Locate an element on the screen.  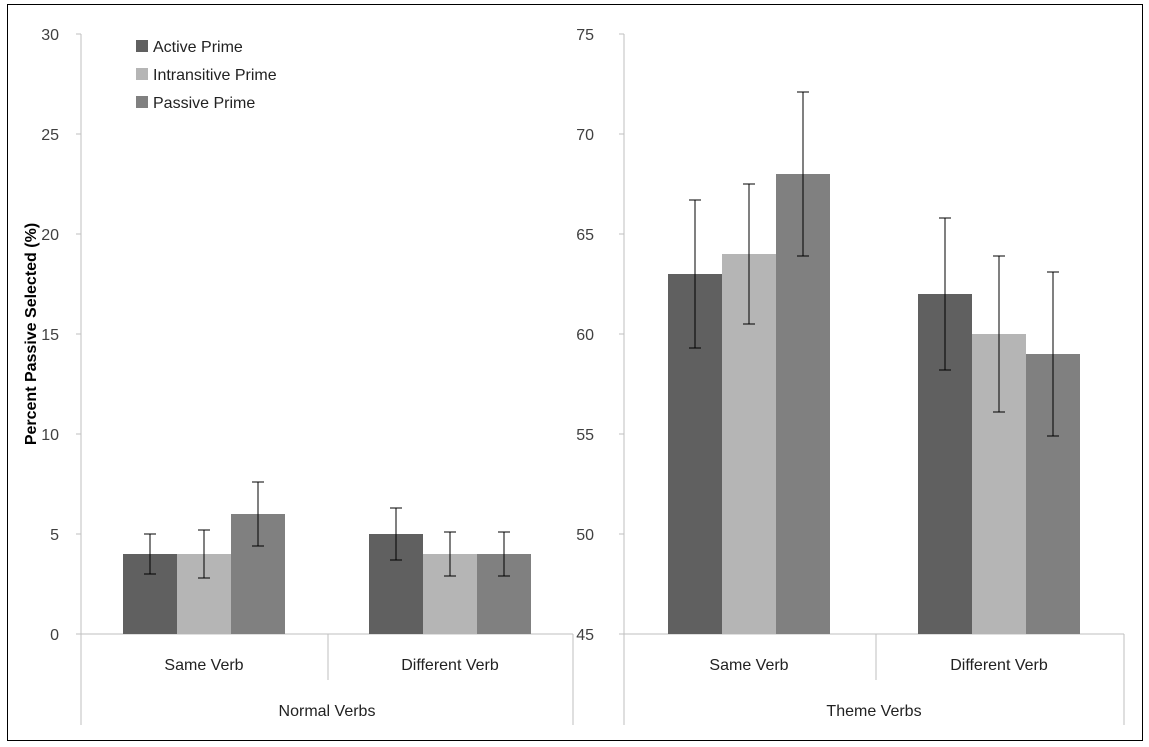
legend-label: Passive Prime is located at coordinates (204, 103).